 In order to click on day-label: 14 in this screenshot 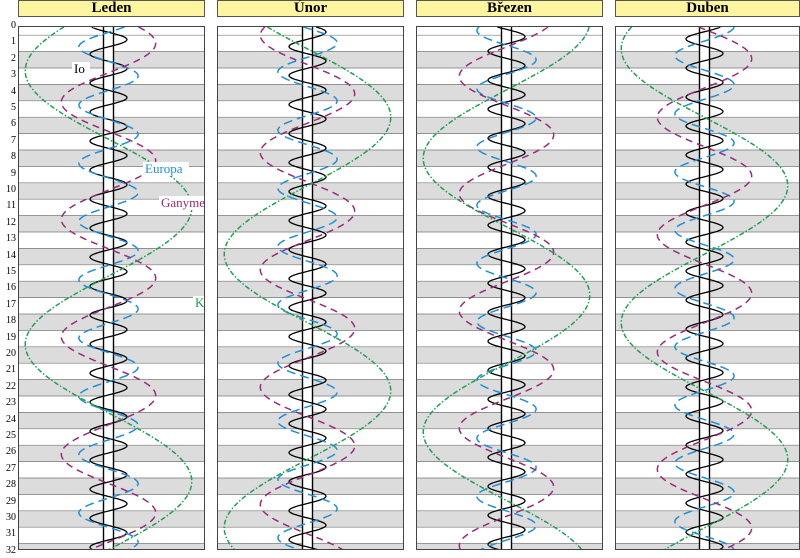, I will do `click(11, 255)`.